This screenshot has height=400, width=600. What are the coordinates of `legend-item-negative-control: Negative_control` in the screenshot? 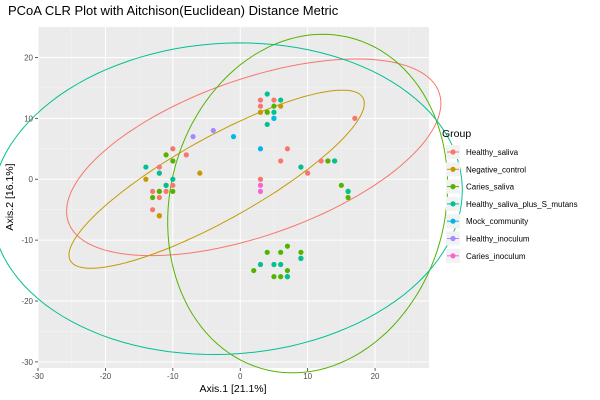 It's located at (486, 169).